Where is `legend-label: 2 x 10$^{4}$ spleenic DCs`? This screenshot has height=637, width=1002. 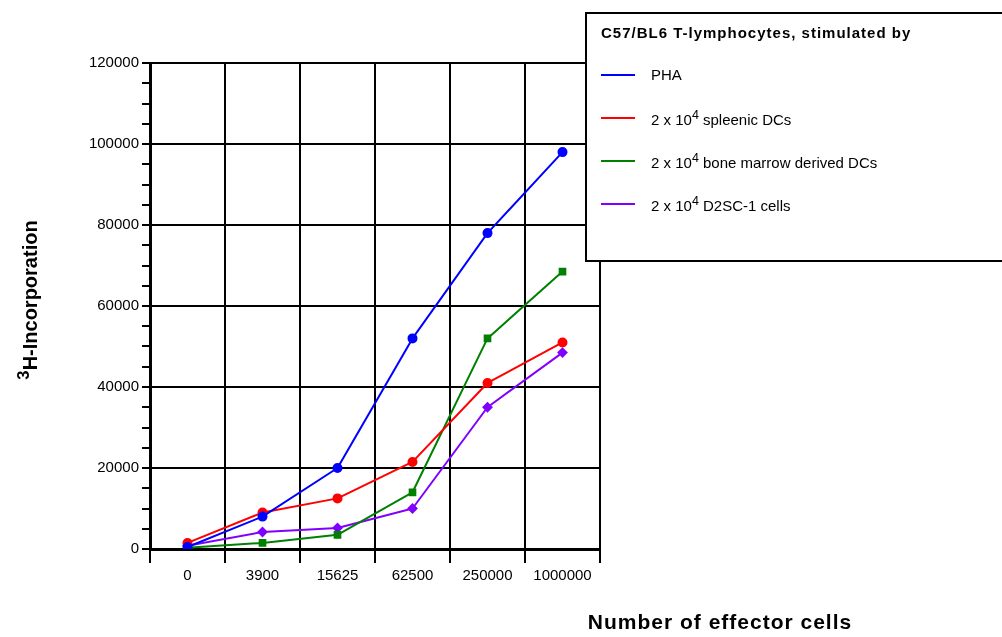
legend-label: 2 x 10$^{4}$ spleenic DCs is located at coordinates (721, 117).